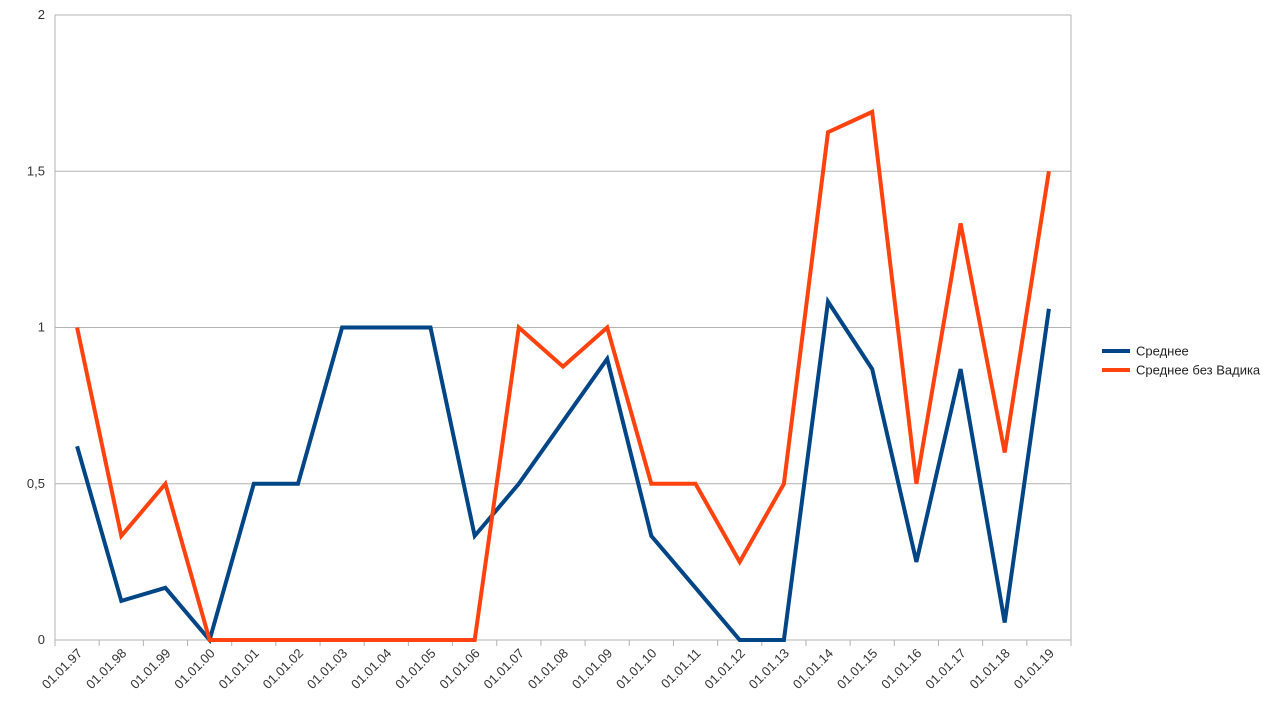 The height and width of the screenshot is (720, 1280). Describe the element at coordinates (1198, 370) in the screenshot. I see `legend-label: Среднее без Вадика` at that location.